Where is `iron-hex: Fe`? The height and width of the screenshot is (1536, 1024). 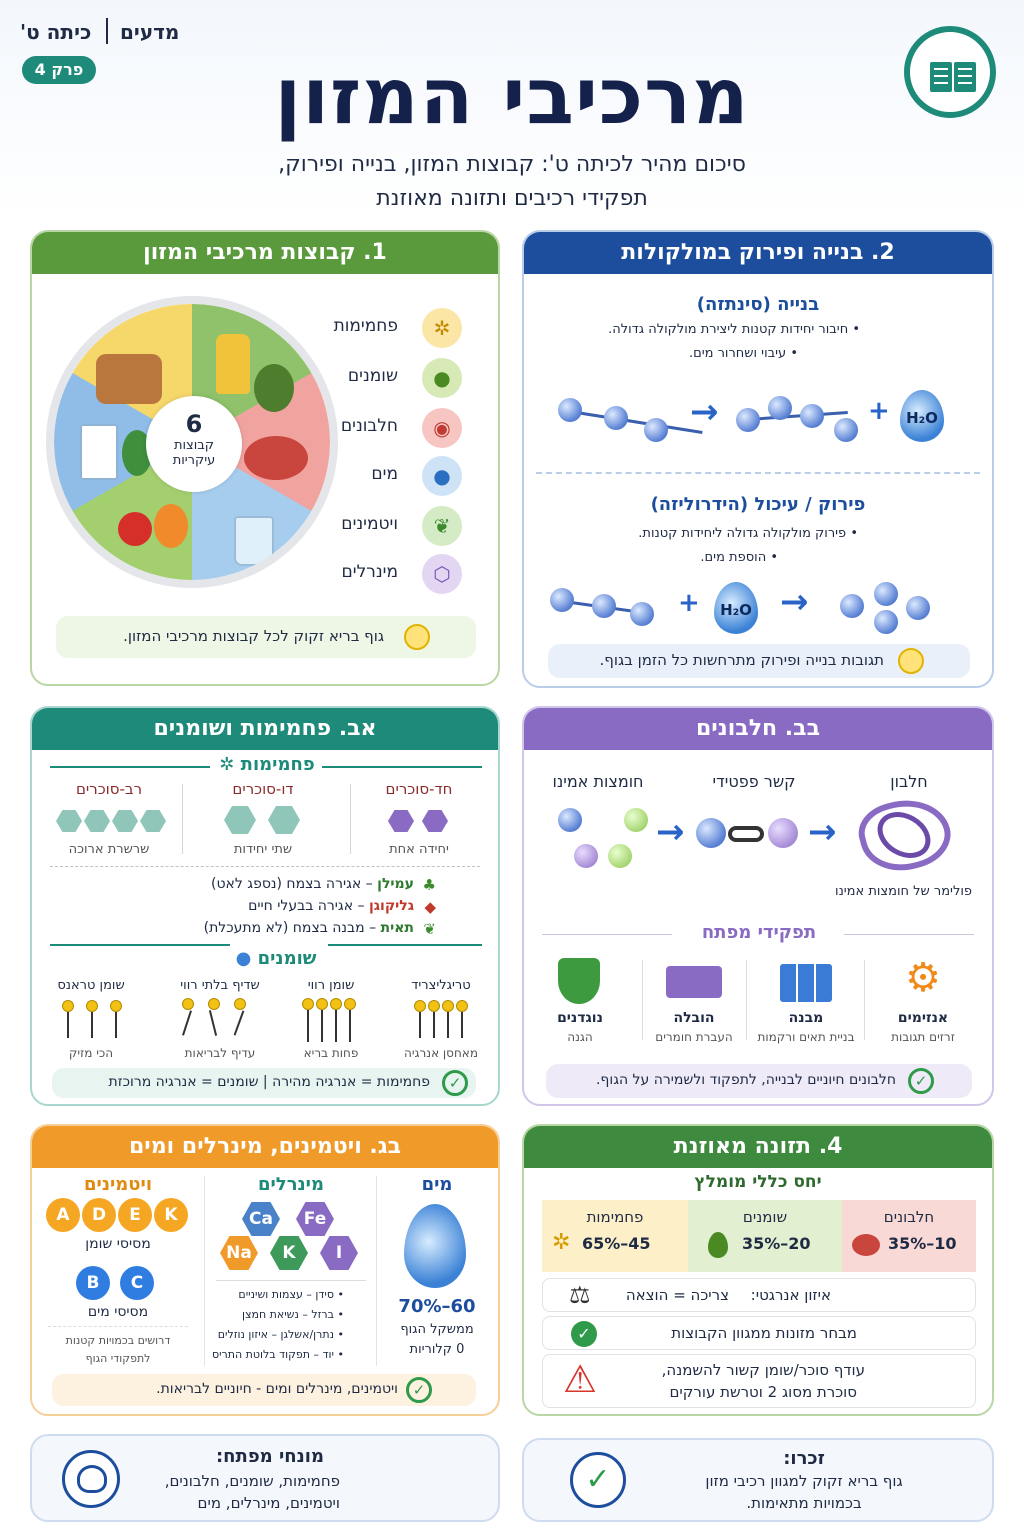 iron-hex: Fe is located at coordinates (315, 1219).